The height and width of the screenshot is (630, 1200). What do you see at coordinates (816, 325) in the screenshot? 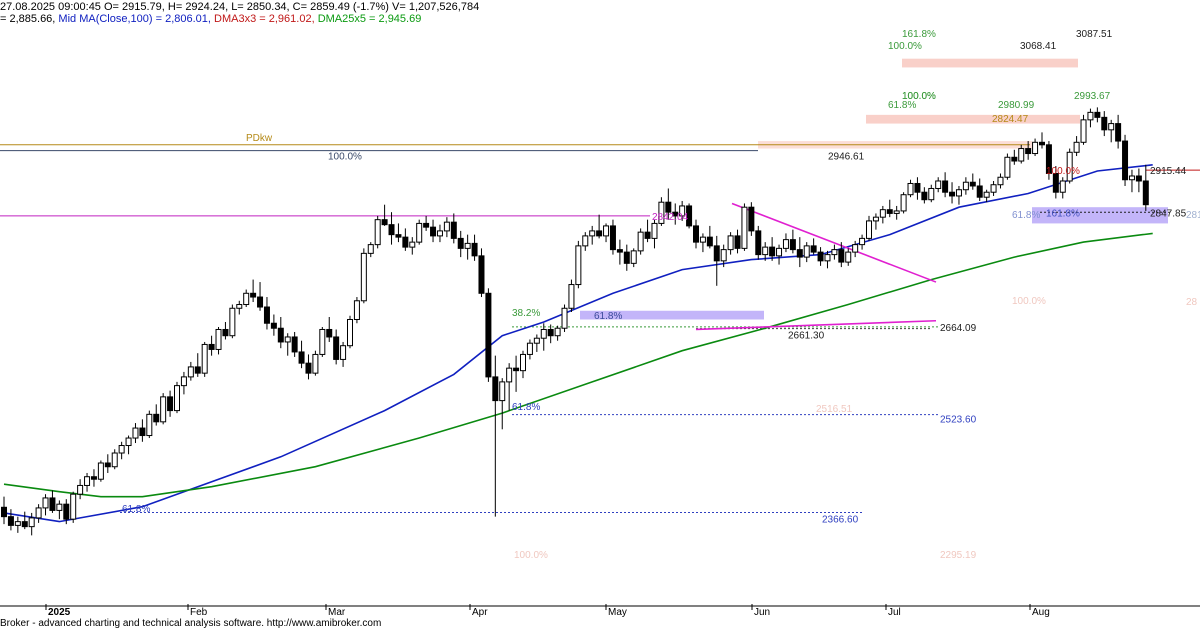
I see `trendline-support` at bounding box center [816, 325].